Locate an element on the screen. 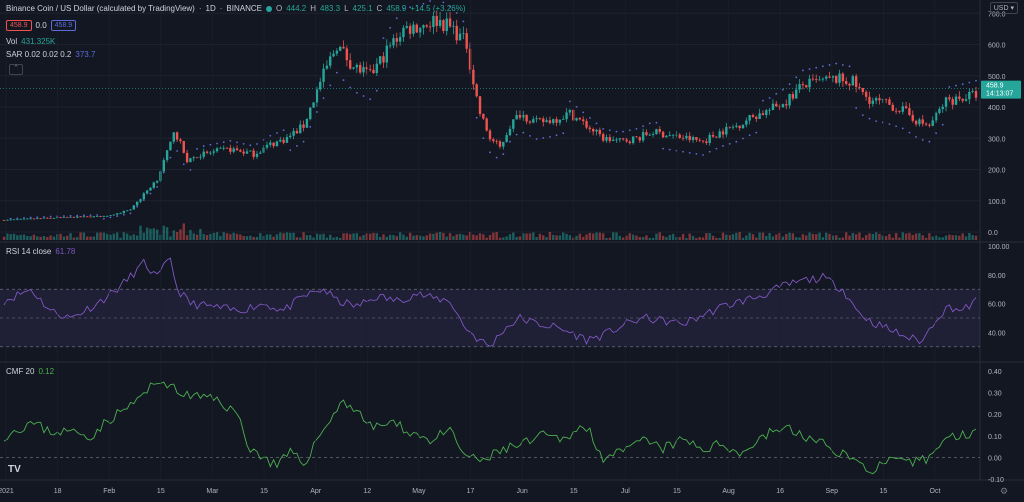 This screenshot has height=502, width=1024. sar-legend: SAR 0.02 0.02 0.2 373.7 is located at coordinates (50, 54).